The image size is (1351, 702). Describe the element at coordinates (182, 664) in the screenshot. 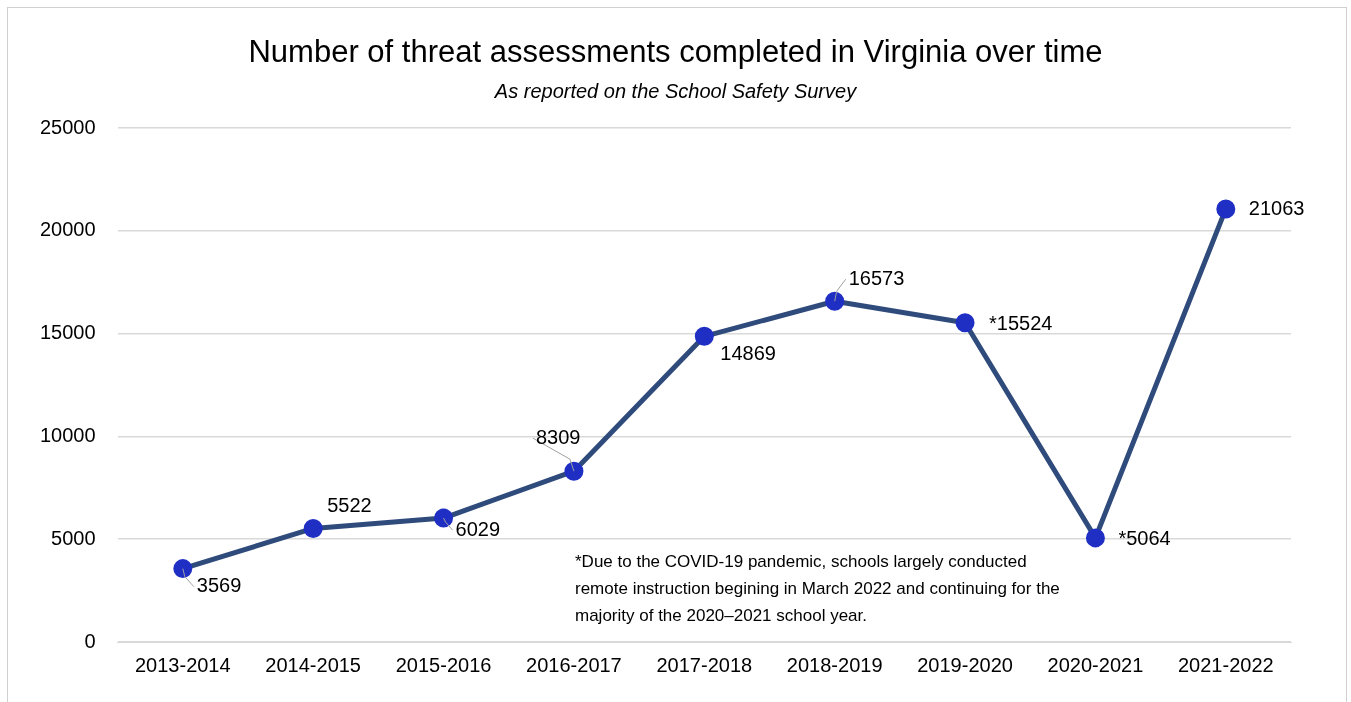

I see `x-tick-label: 2013-2014` at that location.